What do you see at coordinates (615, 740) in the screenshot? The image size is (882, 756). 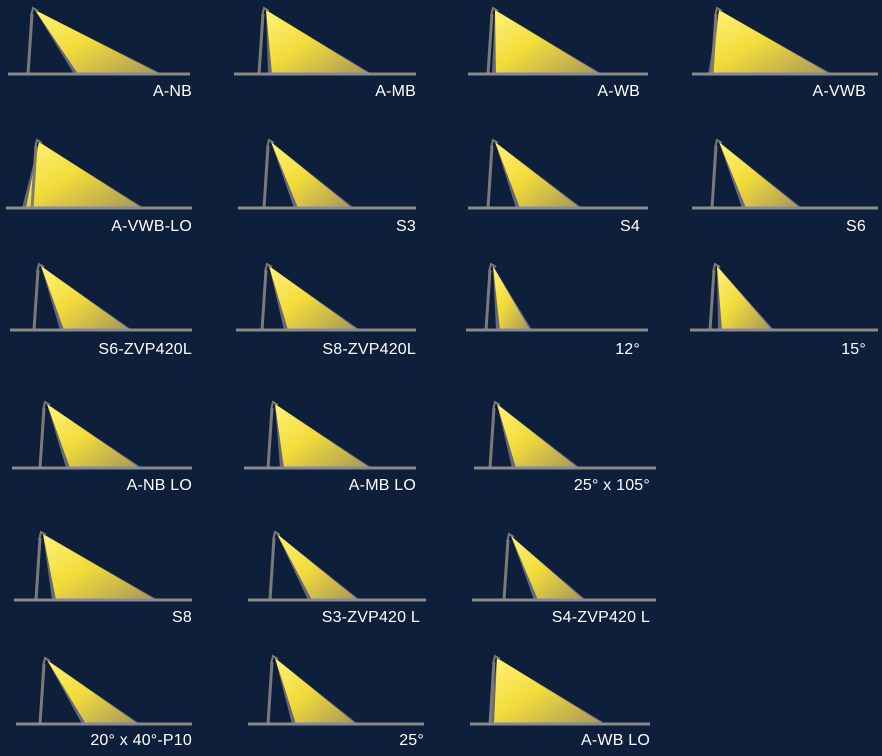 I see `beam-label: A-WB LO` at bounding box center [615, 740].